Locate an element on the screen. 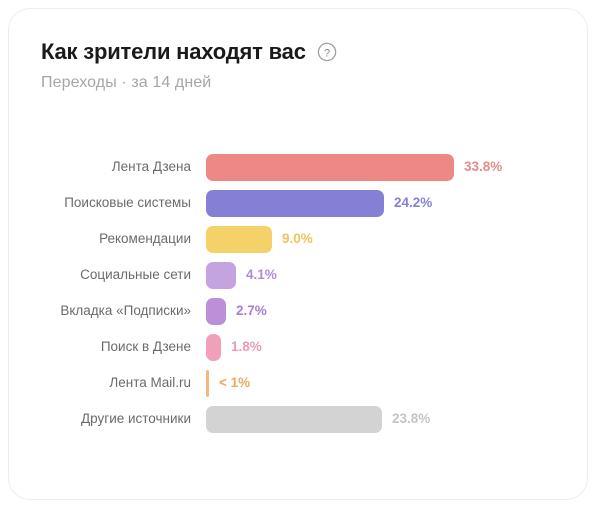  card-subtitle: Переходы · за 14 дней is located at coordinates (126, 82).